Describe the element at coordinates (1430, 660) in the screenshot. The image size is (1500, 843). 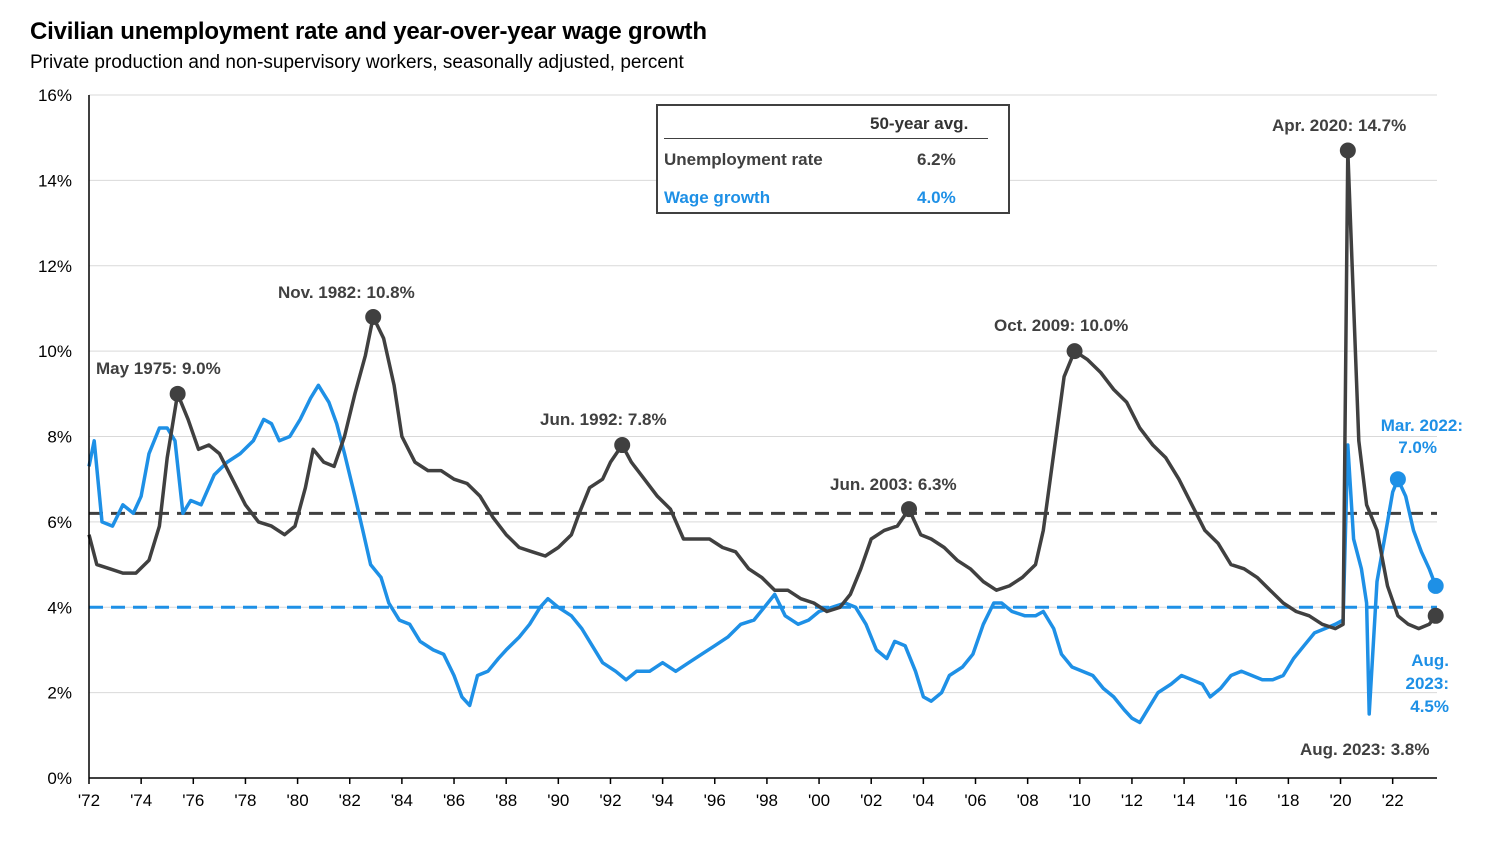
I see `annotation-aug2023-wage-line1: Aug.` at that location.